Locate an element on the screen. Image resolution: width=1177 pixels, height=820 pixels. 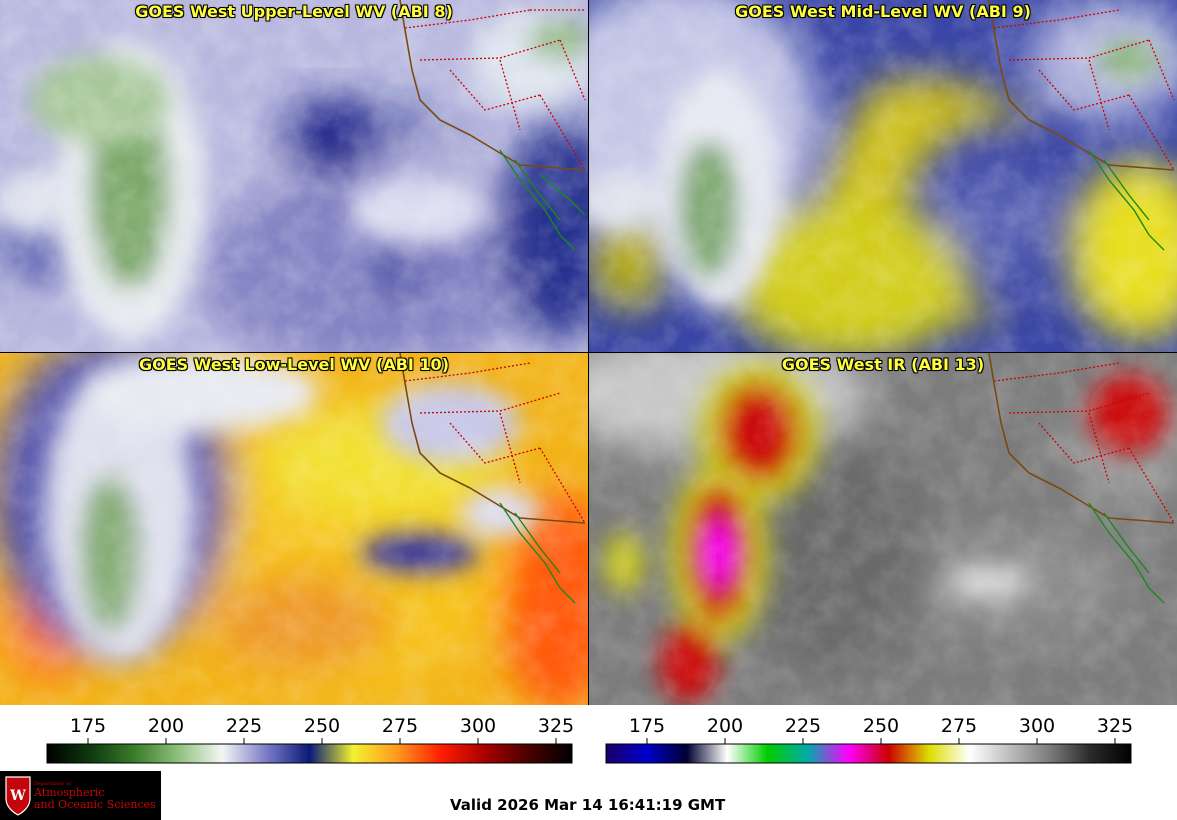
wv-colorbar-tick-label: 325 is located at coordinates (556, 726).